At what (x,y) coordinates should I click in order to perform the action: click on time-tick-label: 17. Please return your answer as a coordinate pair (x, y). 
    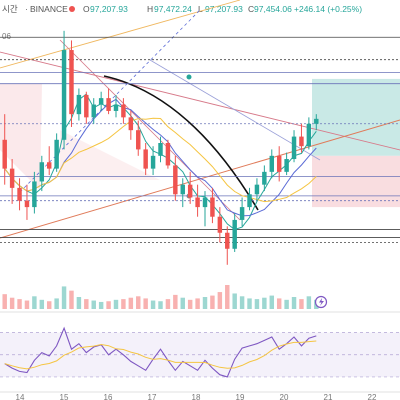
    Looking at the image, I should click on (152, 396).